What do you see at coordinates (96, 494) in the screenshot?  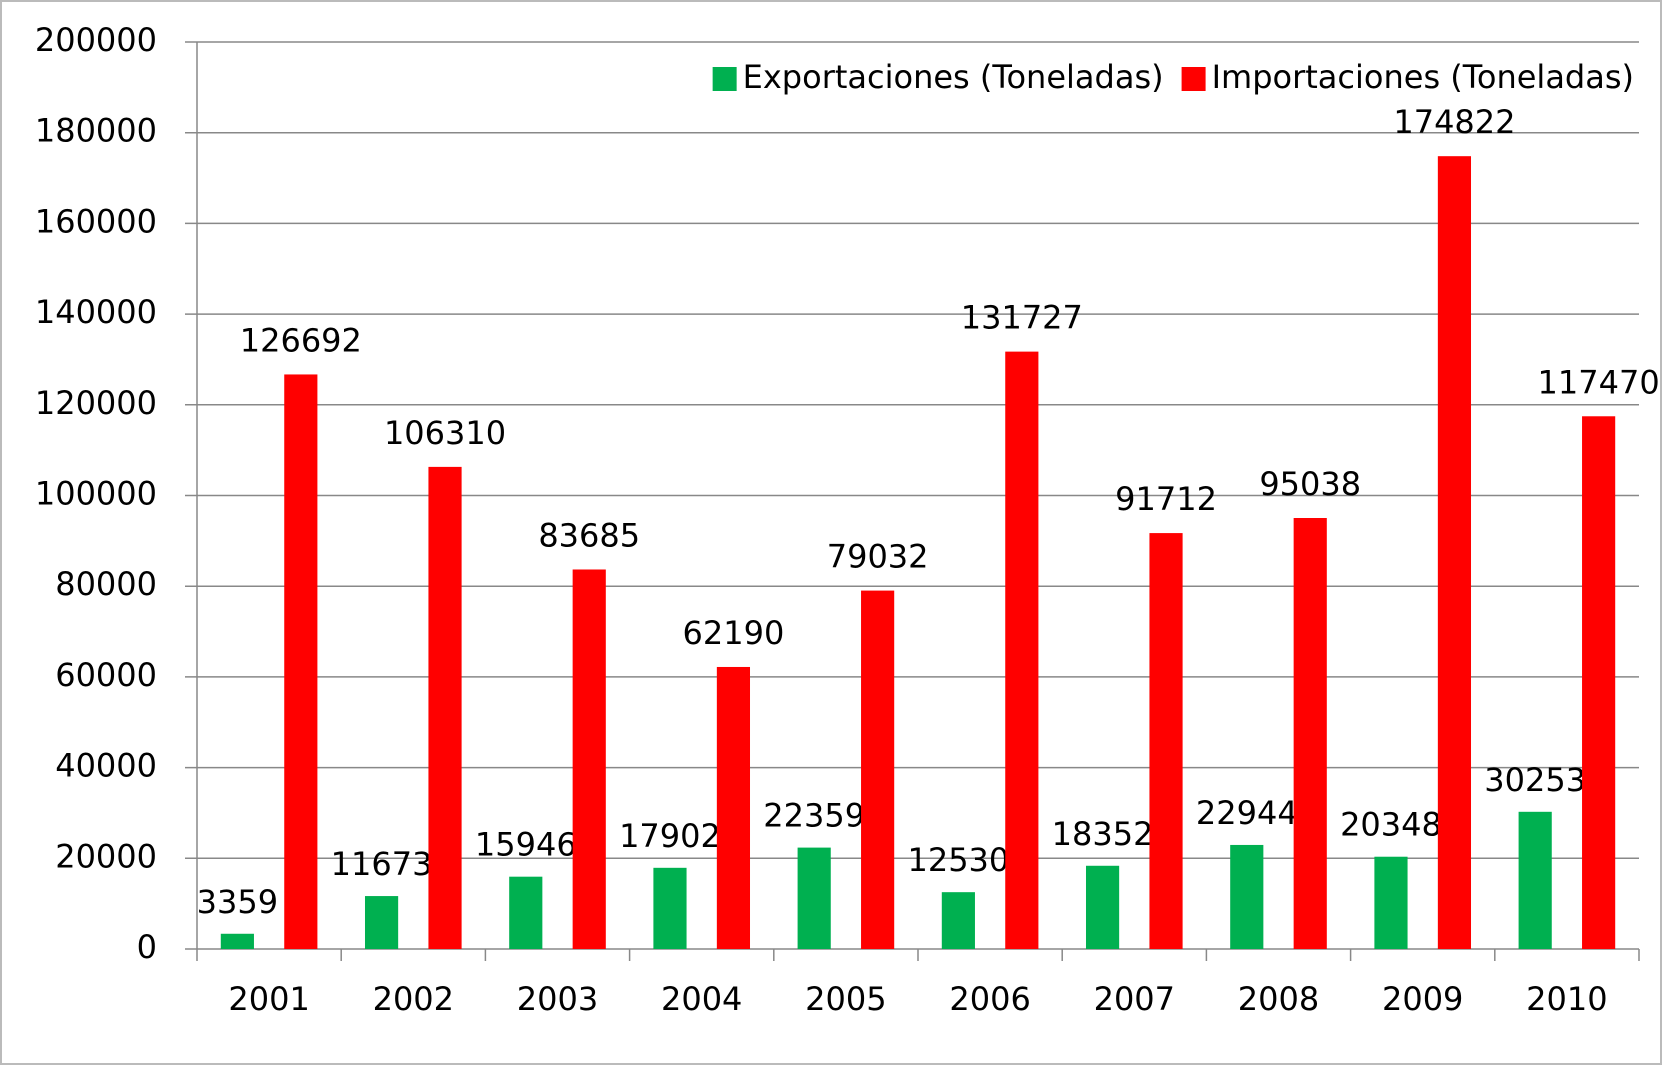 I see `y-tick-label: 100000` at bounding box center [96, 494].